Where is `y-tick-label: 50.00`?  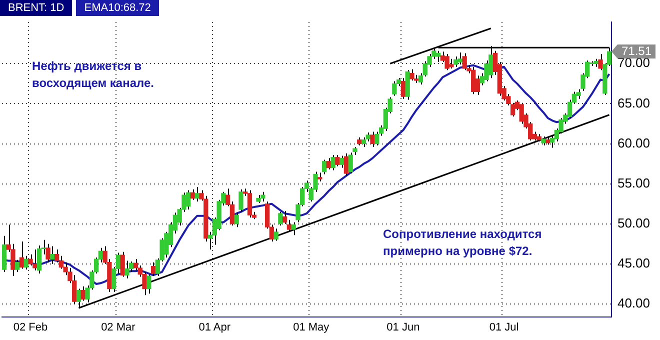 y-tick-label: 50.00 is located at coordinates (633, 222).